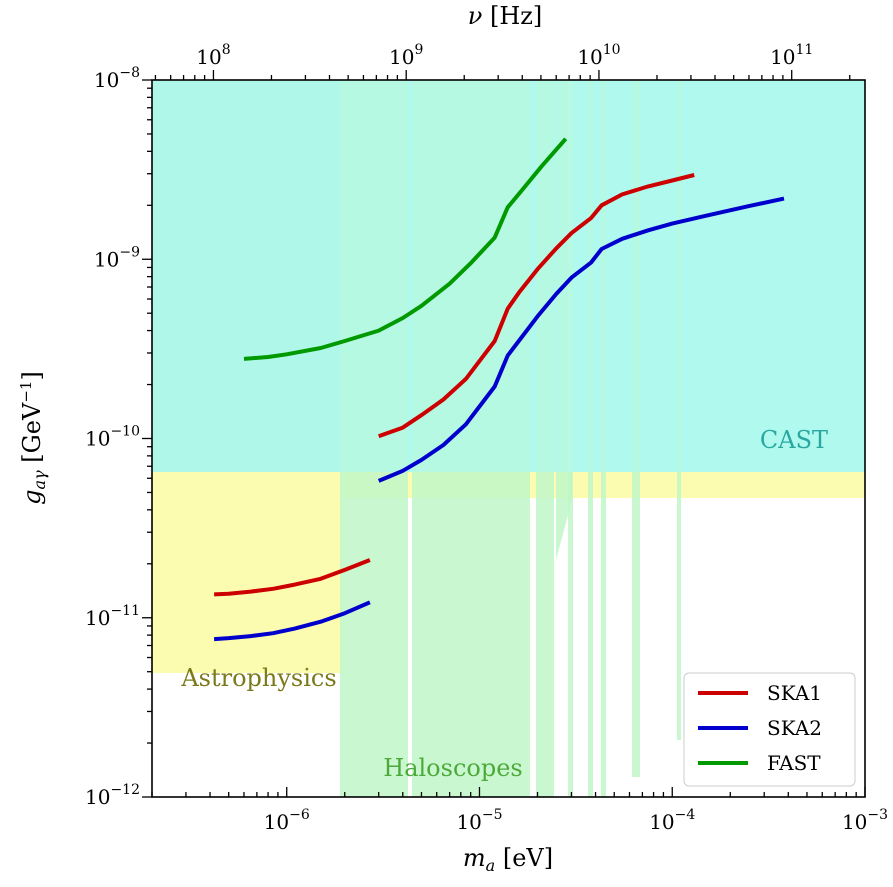 Image resolution: width=893 pixels, height=887 pixels. I want to click on top-tick-label: 10⁹, so click(406, 55).